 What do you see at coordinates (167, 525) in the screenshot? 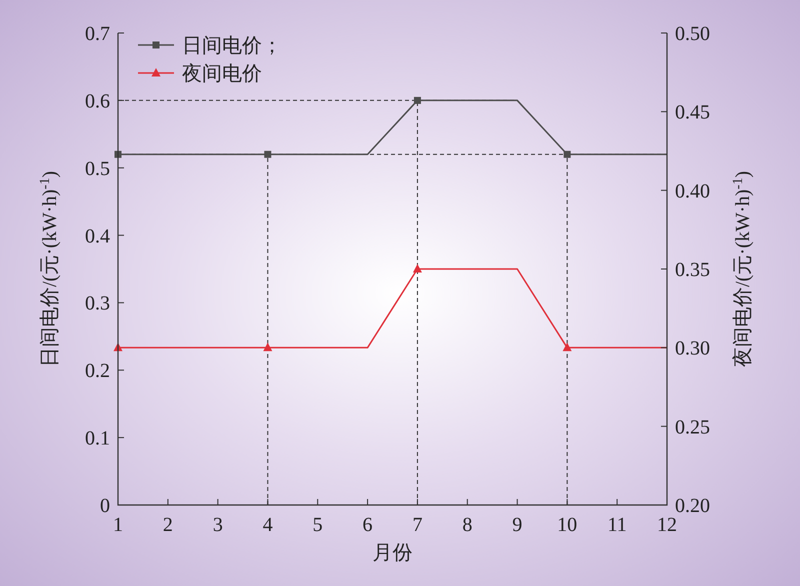
I see `x-tick-label: 2` at bounding box center [167, 525].